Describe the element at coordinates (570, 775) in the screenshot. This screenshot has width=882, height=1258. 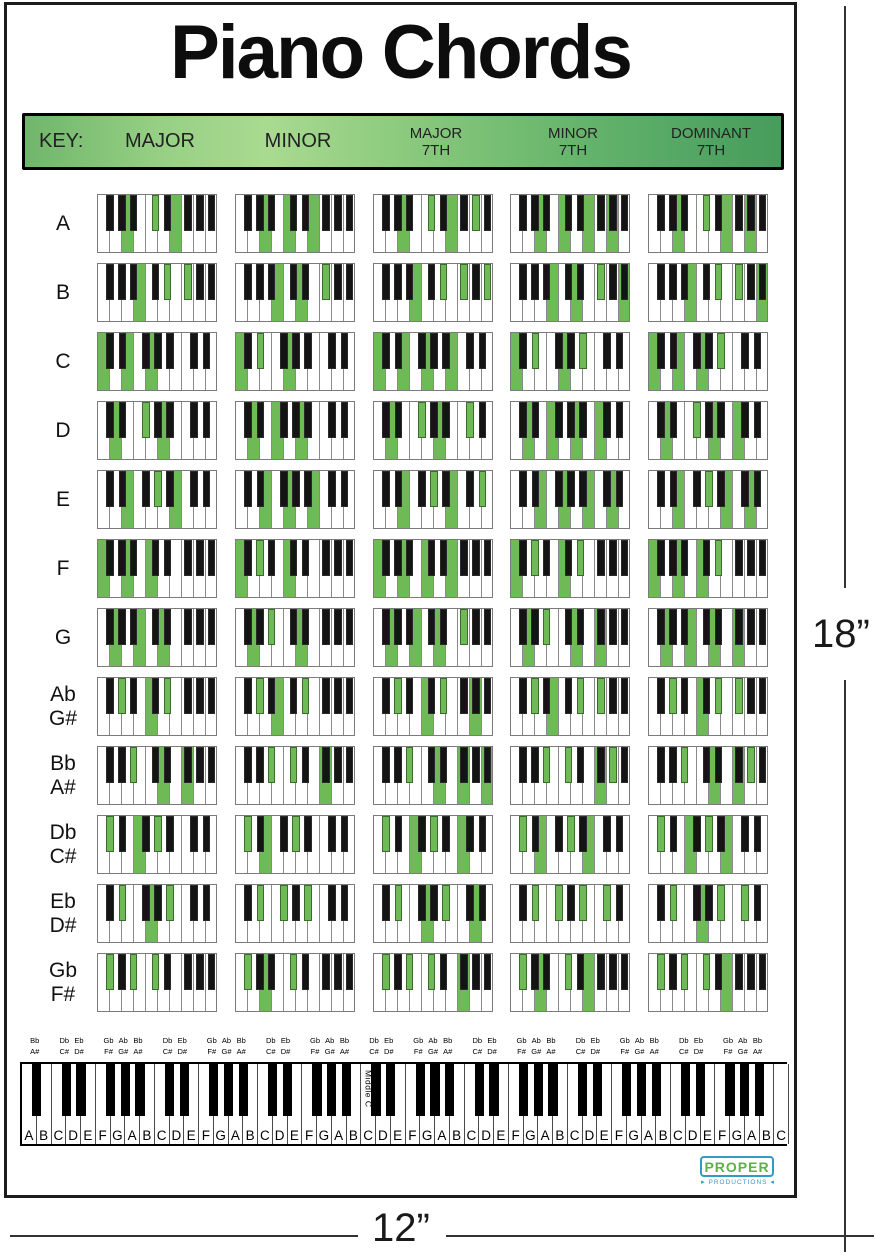
I see `chord-keyboard-bb-minor7` at that location.